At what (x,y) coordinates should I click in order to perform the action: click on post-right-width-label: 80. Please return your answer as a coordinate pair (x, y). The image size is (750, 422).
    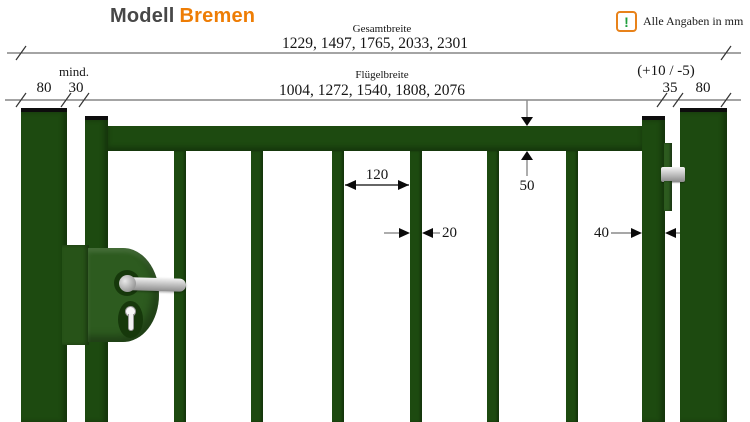
    Looking at the image, I should click on (703, 88).